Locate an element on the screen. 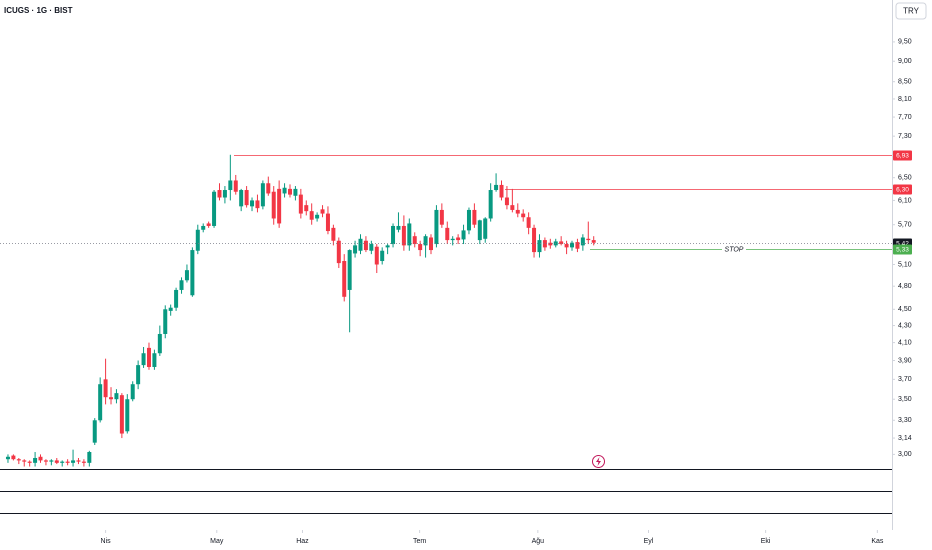  annotation: STOP is located at coordinates (734, 249).